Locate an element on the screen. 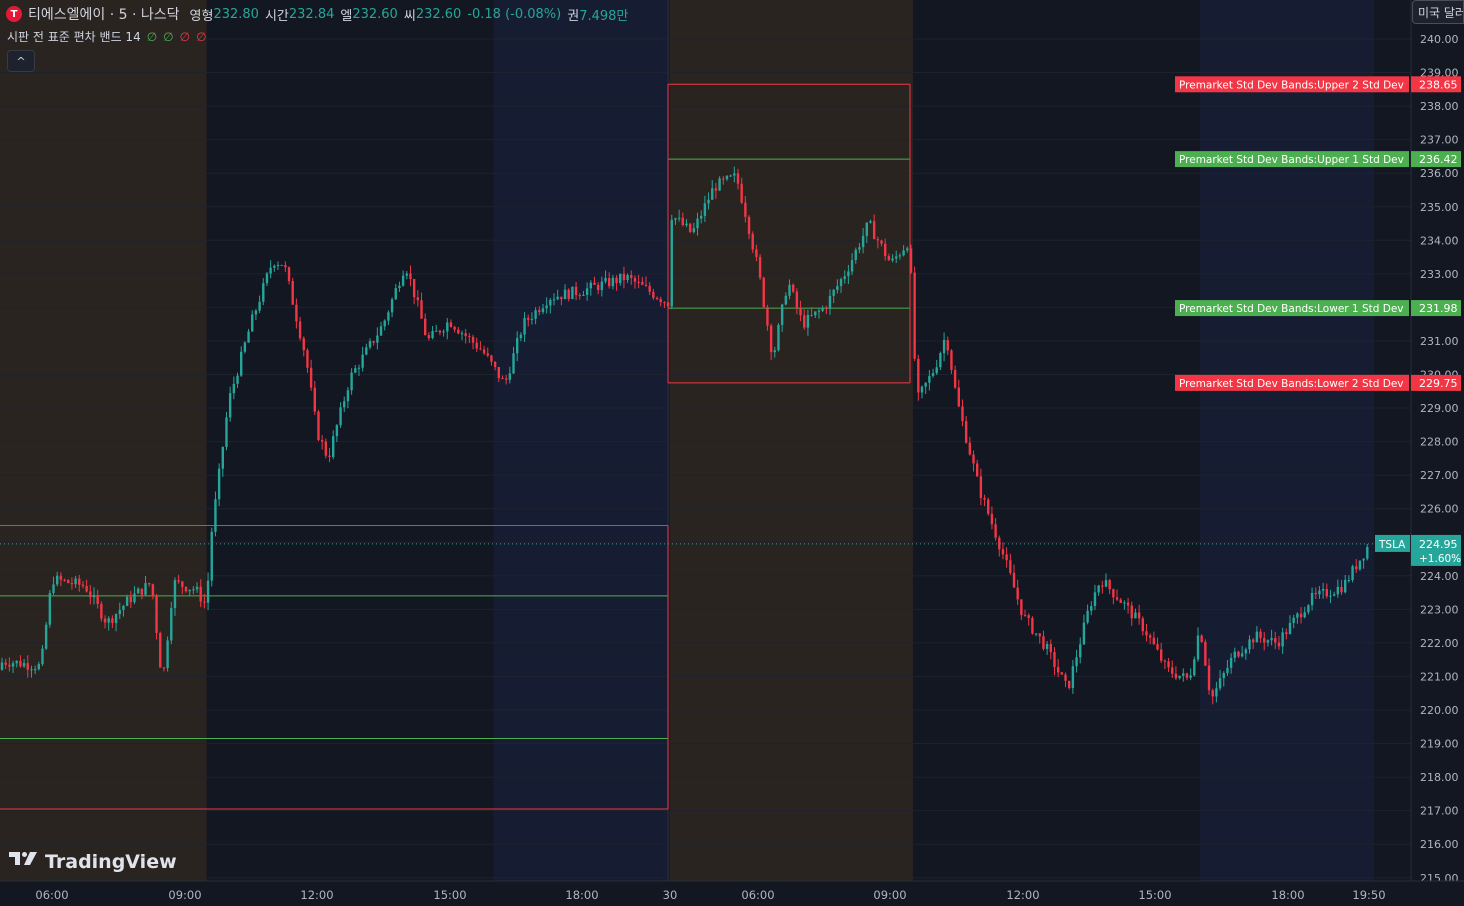 The height and width of the screenshot is (906, 1464). band-name-text: Premarket Std Dev Bands:Upper 1 Std Dev is located at coordinates (1291, 160).